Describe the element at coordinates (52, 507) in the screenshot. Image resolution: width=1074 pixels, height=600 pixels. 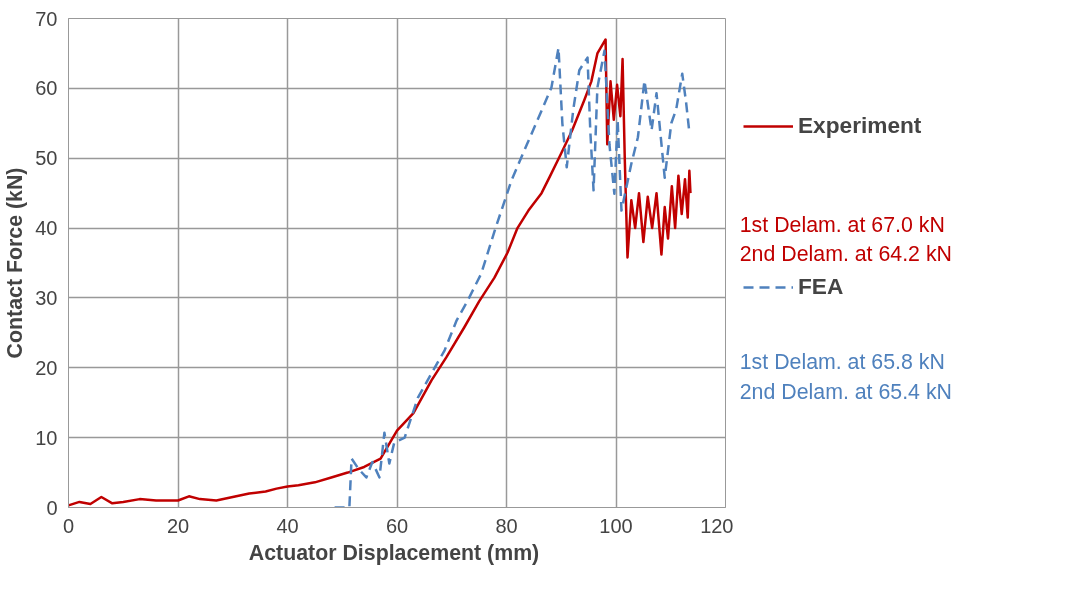
I see `y-tick-label: 0` at that location.